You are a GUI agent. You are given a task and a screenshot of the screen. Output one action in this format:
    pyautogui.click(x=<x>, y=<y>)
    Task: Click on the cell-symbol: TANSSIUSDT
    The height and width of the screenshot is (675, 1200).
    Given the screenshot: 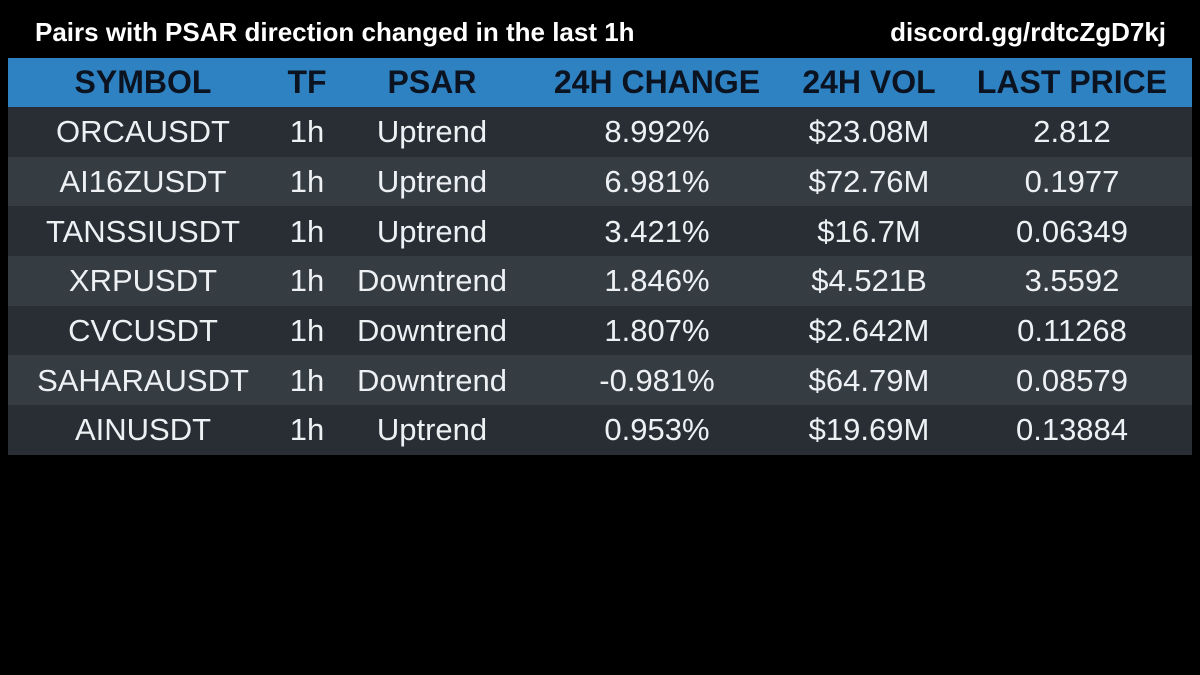 What is the action you would take?
    pyautogui.click(x=143, y=231)
    